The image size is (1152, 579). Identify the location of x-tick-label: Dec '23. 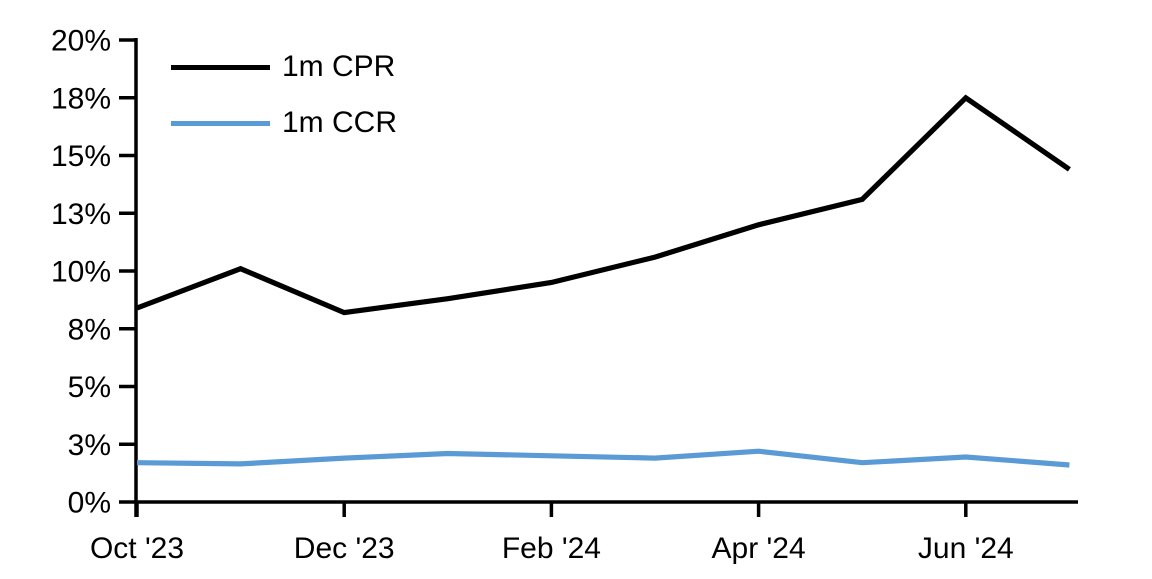
(344, 548).